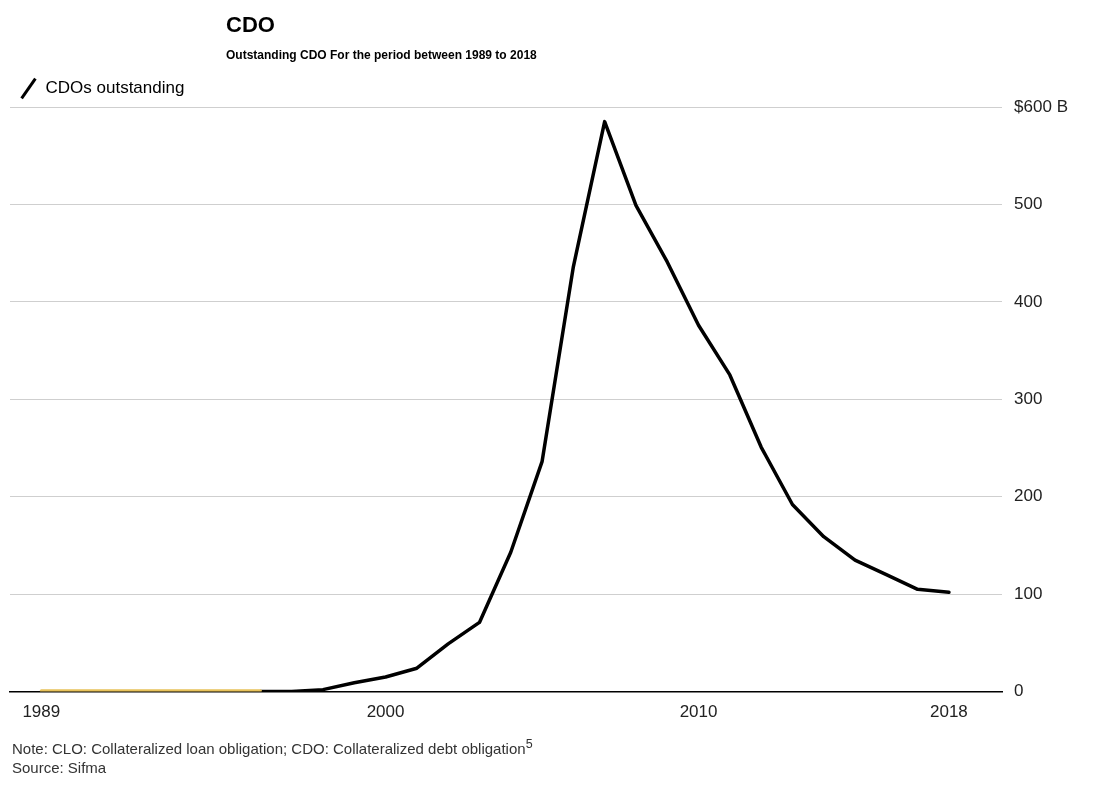 Image resolution: width=1094 pixels, height=805 pixels. Describe the element at coordinates (272, 747) in the screenshot. I see `text: Note: CLO: Collateralized loan obligation; CDO: Collateralized debt obligation$^{5}$` at that location.